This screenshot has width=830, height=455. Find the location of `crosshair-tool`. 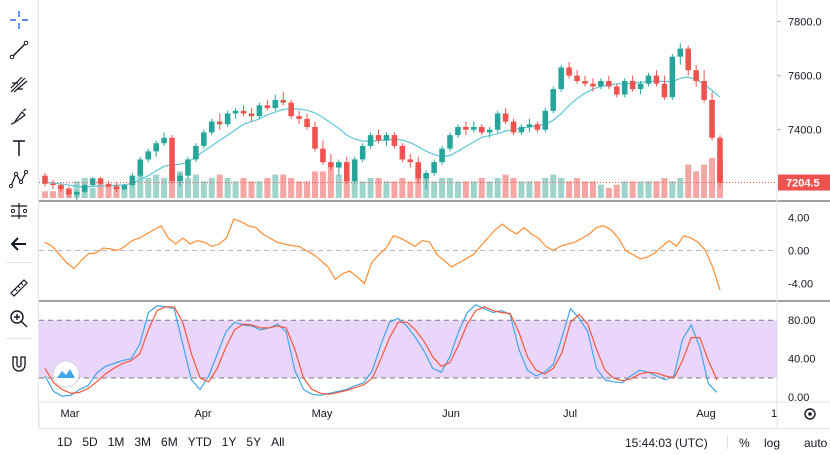

crosshair-tool is located at coordinates (19, 20).